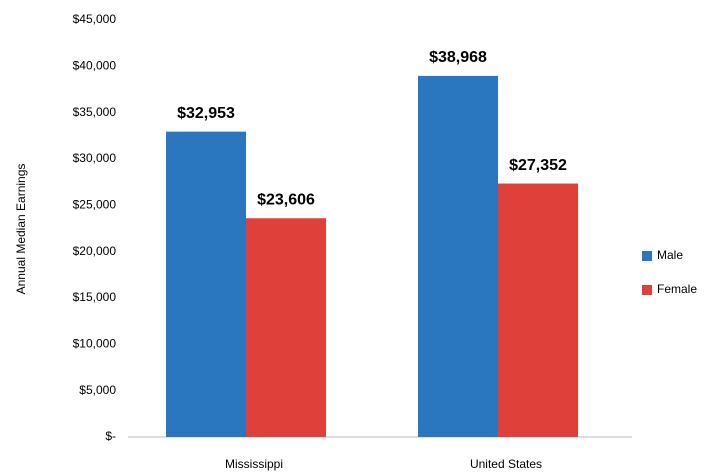 This screenshot has width=713, height=475. What do you see at coordinates (95, 158) in the screenshot?
I see `y-tick-label: $30,000` at bounding box center [95, 158].